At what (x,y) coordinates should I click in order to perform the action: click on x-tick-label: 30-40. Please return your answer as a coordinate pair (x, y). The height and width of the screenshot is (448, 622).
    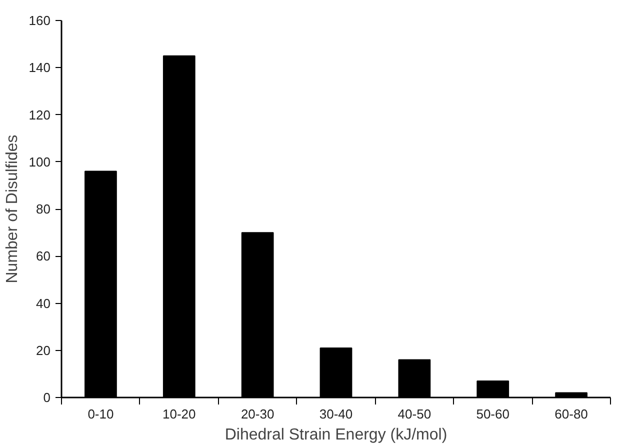
    Looking at the image, I should click on (336, 414).